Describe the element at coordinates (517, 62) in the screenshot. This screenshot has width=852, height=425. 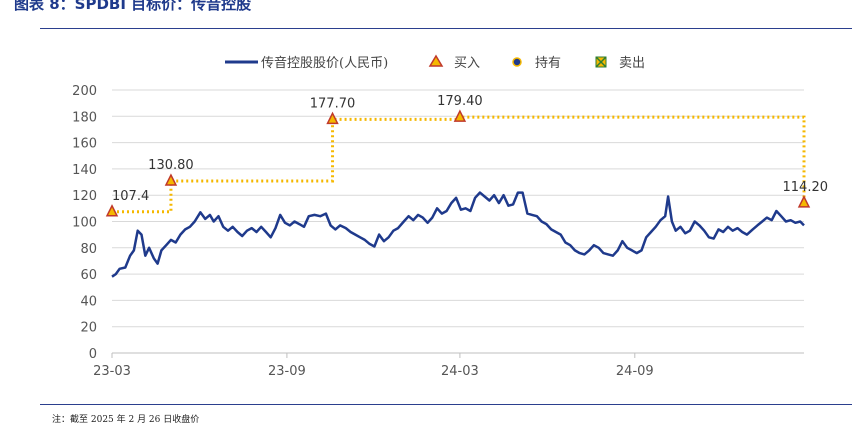
I see `legend-hold-icon` at that location.